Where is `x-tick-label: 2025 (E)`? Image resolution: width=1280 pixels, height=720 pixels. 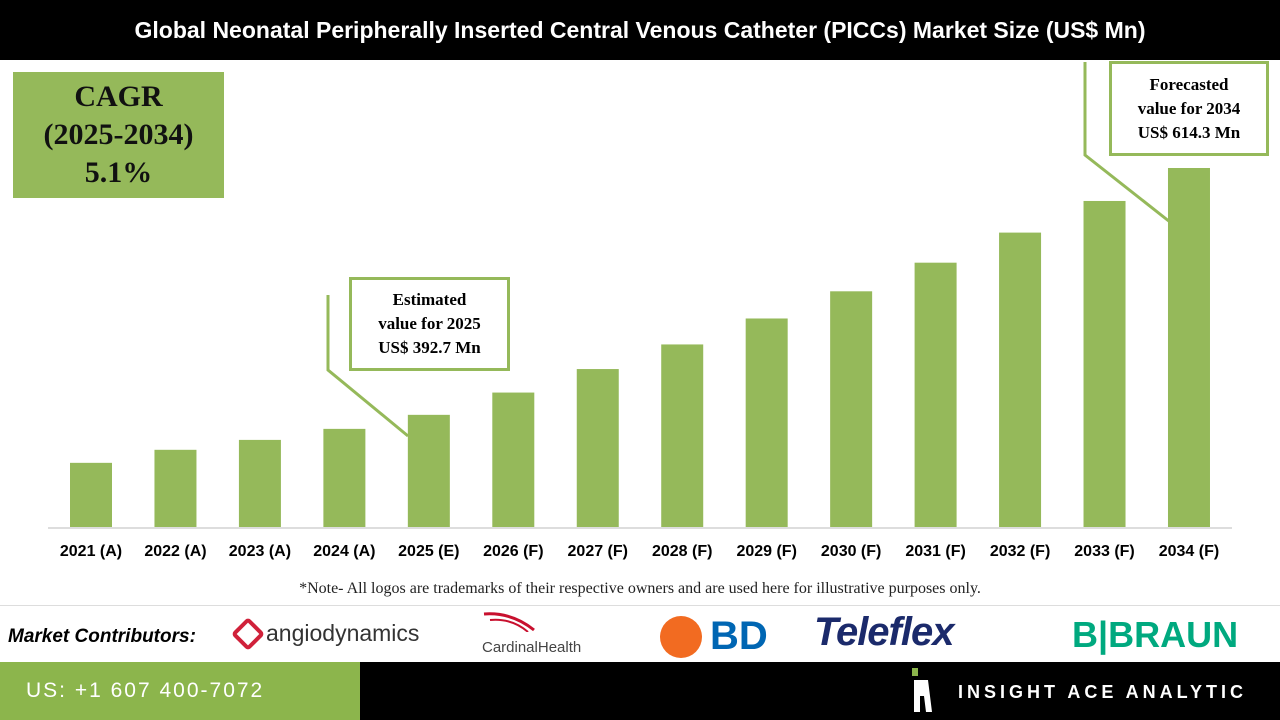 x-tick-label: 2025 (E) is located at coordinates (428, 551).